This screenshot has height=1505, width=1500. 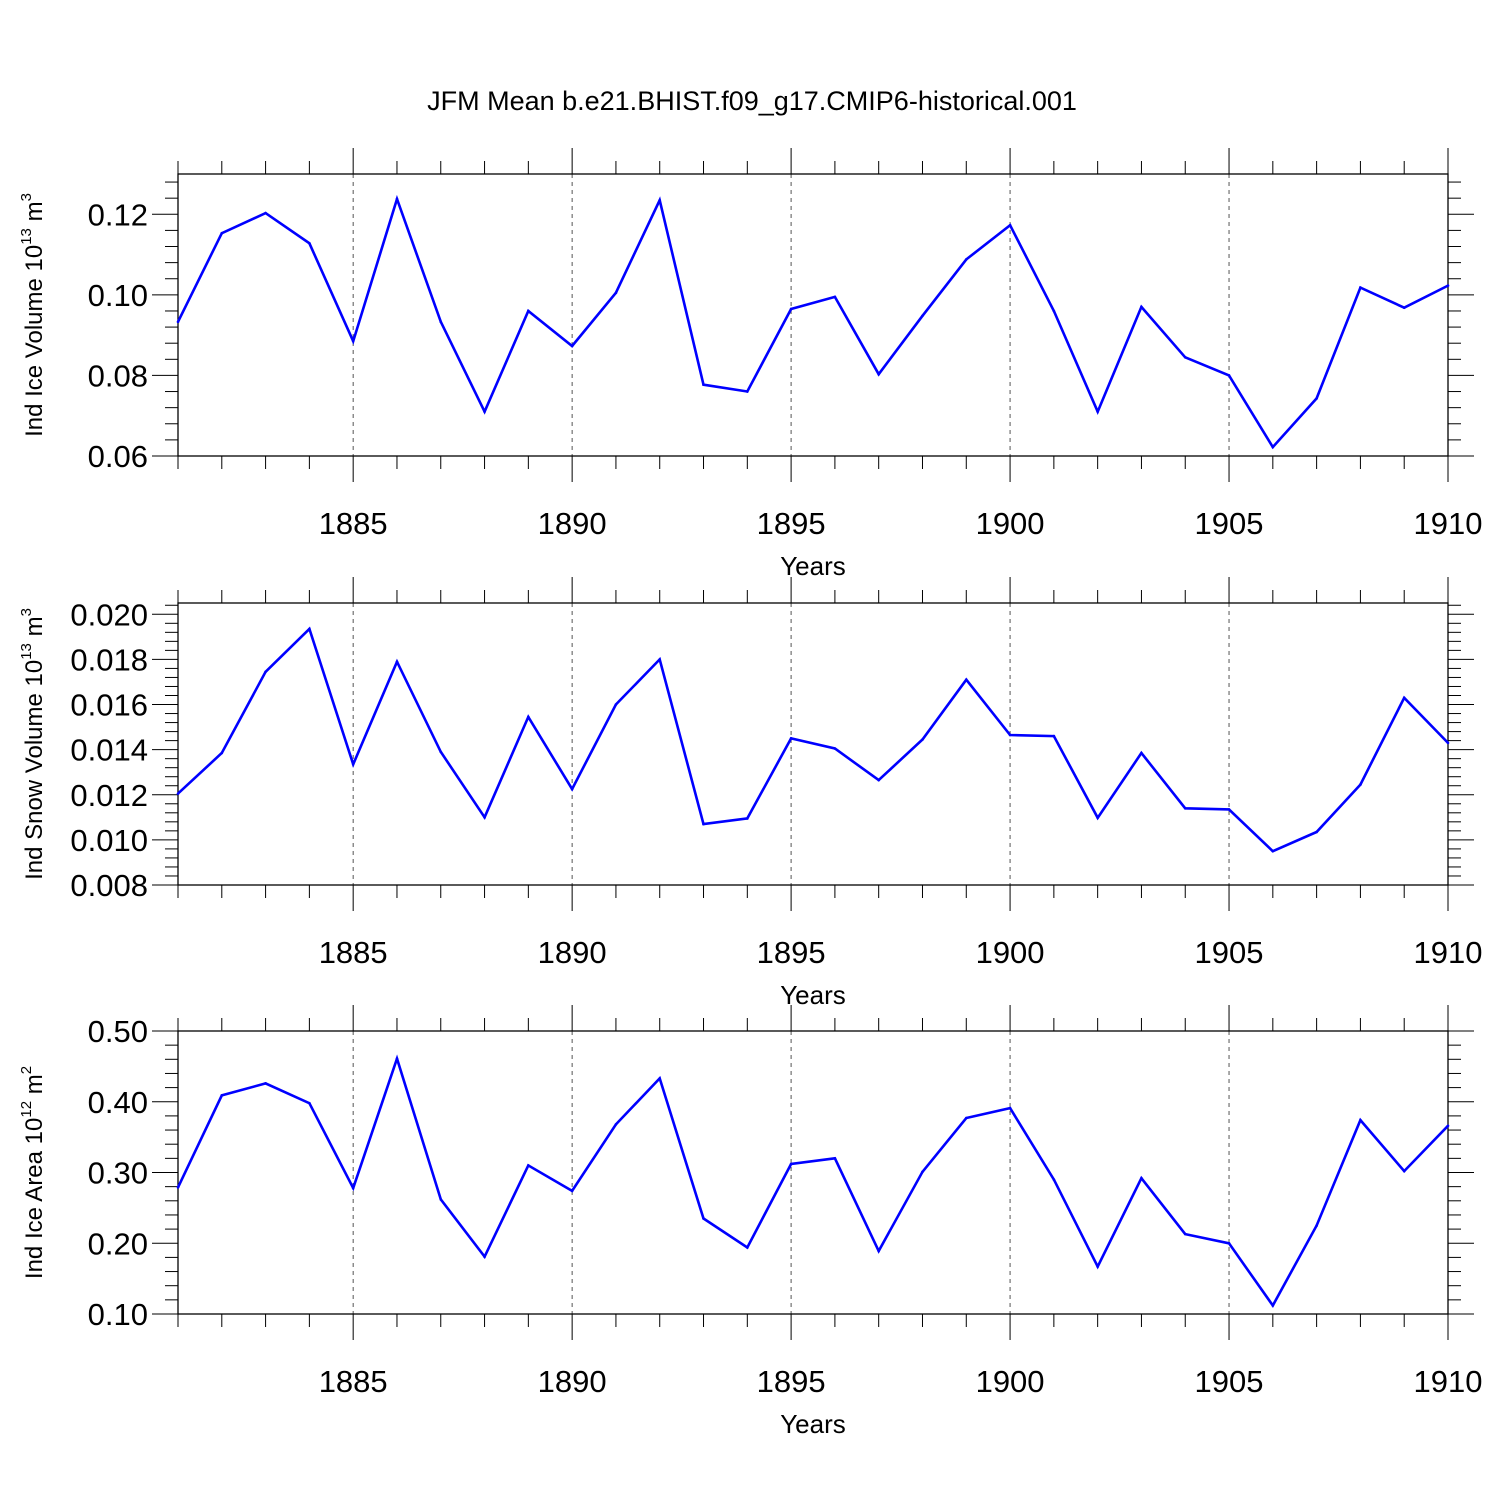 What do you see at coordinates (118, 295) in the screenshot?
I see `y-tick-label: 0.10` at bounding box center [118, 295].